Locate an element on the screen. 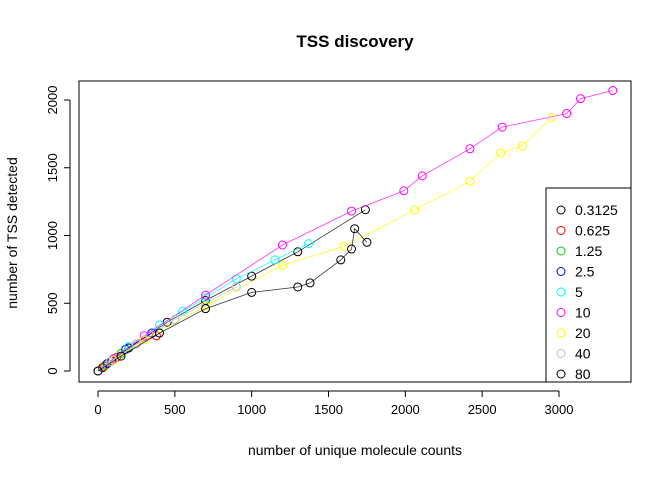 The height and width of the screenshot is (480, 672). y-tick-label: 2000 is located at coordinates (52, 100).